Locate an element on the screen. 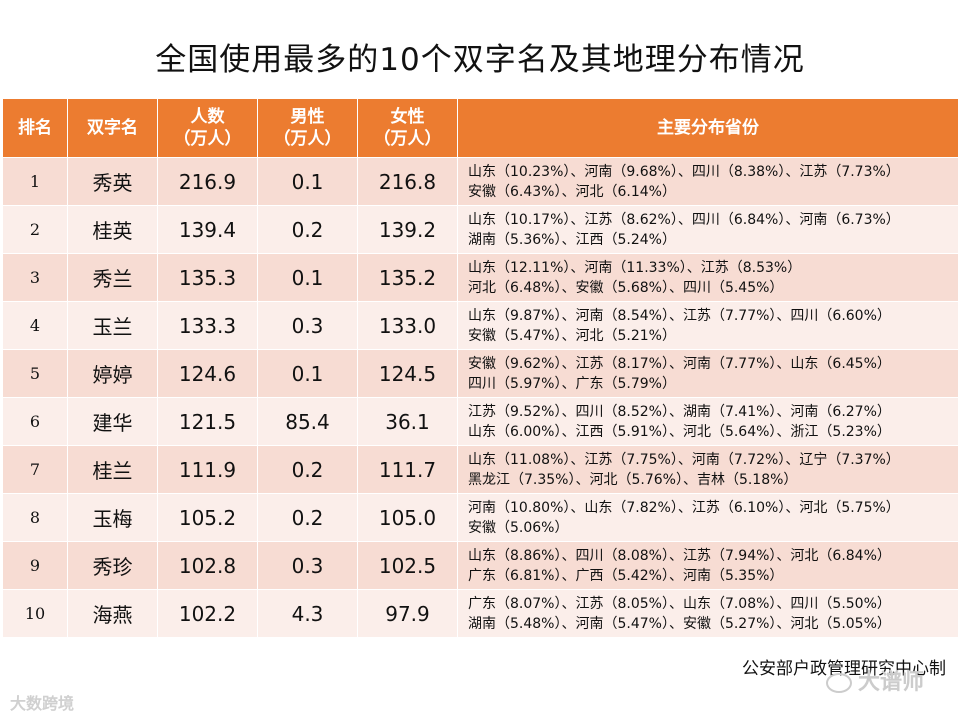 This screenshot has width=960, height=720. header-male: 男性 （万人） is located at coordinates (307, 128).